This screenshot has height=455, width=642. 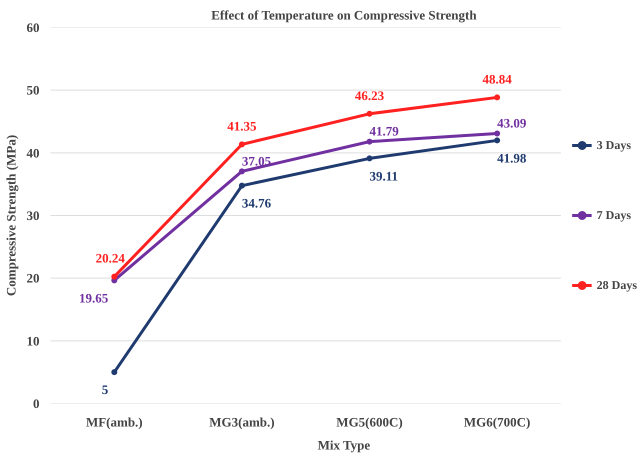 I want to click on data-label: 41.79, so click(x=385, y=131).